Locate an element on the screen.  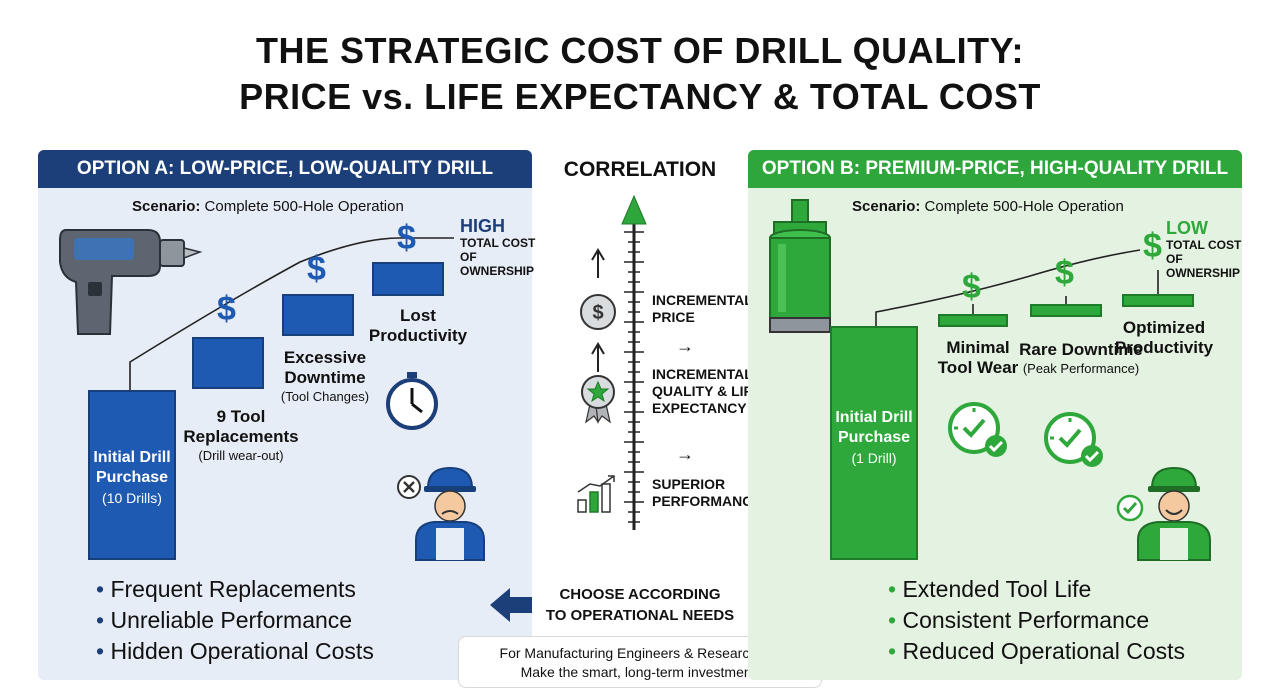
option-a-downtime-text: Excessive Downtime (Tool Changes) is located at coordinates (325, 376).